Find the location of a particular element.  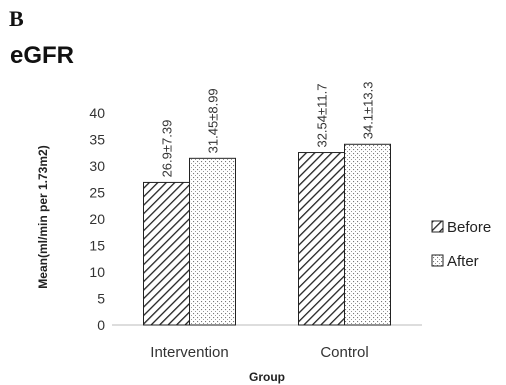

y-tick-label: 20 is located at coordinates (97, 219).